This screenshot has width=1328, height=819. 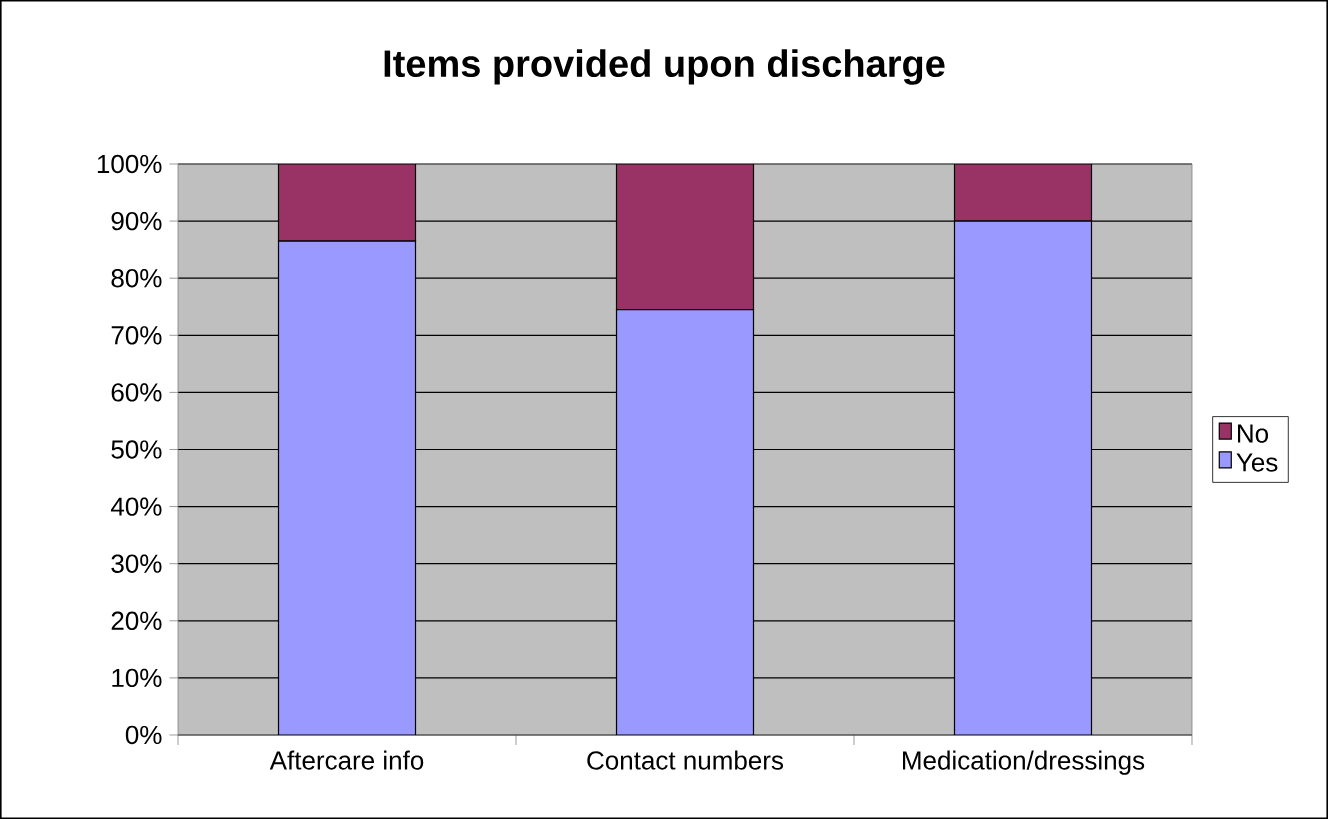 I want to click on y-tick-label: 70%, so click(x=136, y=335).